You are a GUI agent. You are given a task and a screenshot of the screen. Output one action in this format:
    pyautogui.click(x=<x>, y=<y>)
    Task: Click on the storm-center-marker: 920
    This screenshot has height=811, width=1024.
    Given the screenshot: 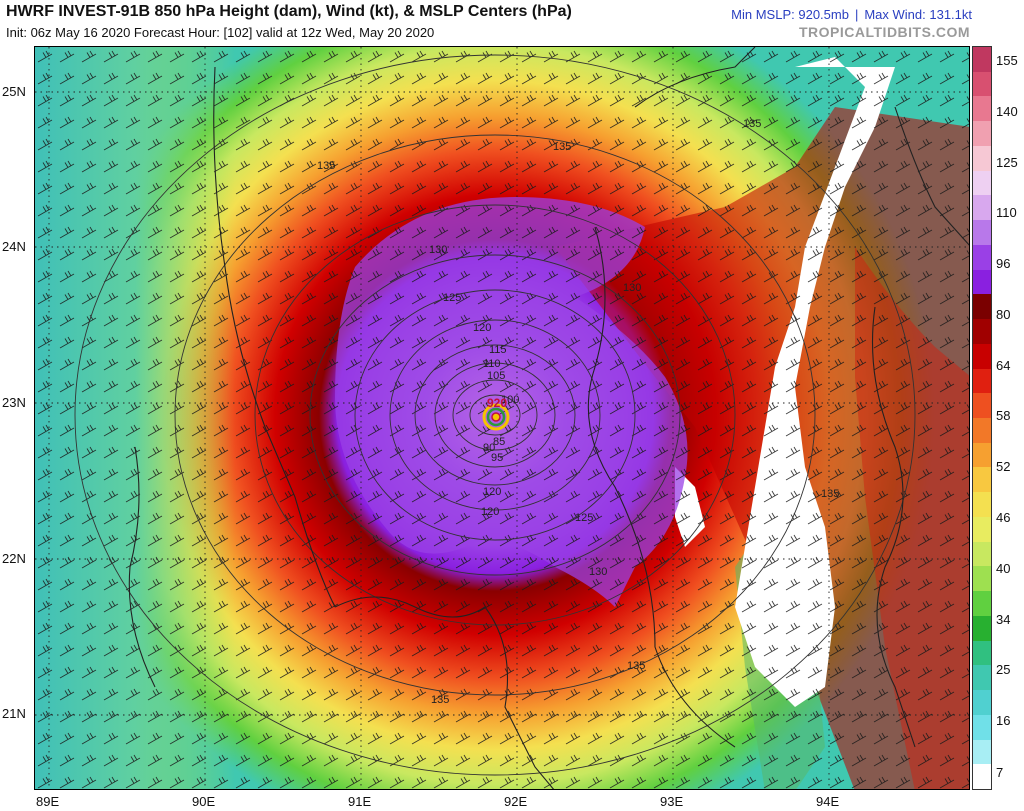 What is the action you would take?
    pyautogui.click(x=496, y=413)
    